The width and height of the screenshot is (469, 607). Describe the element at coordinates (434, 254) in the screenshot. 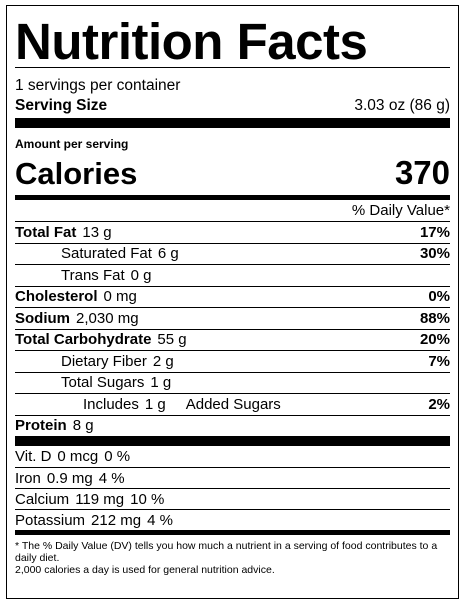

I see `nutrient-dv: 30%` at that location.